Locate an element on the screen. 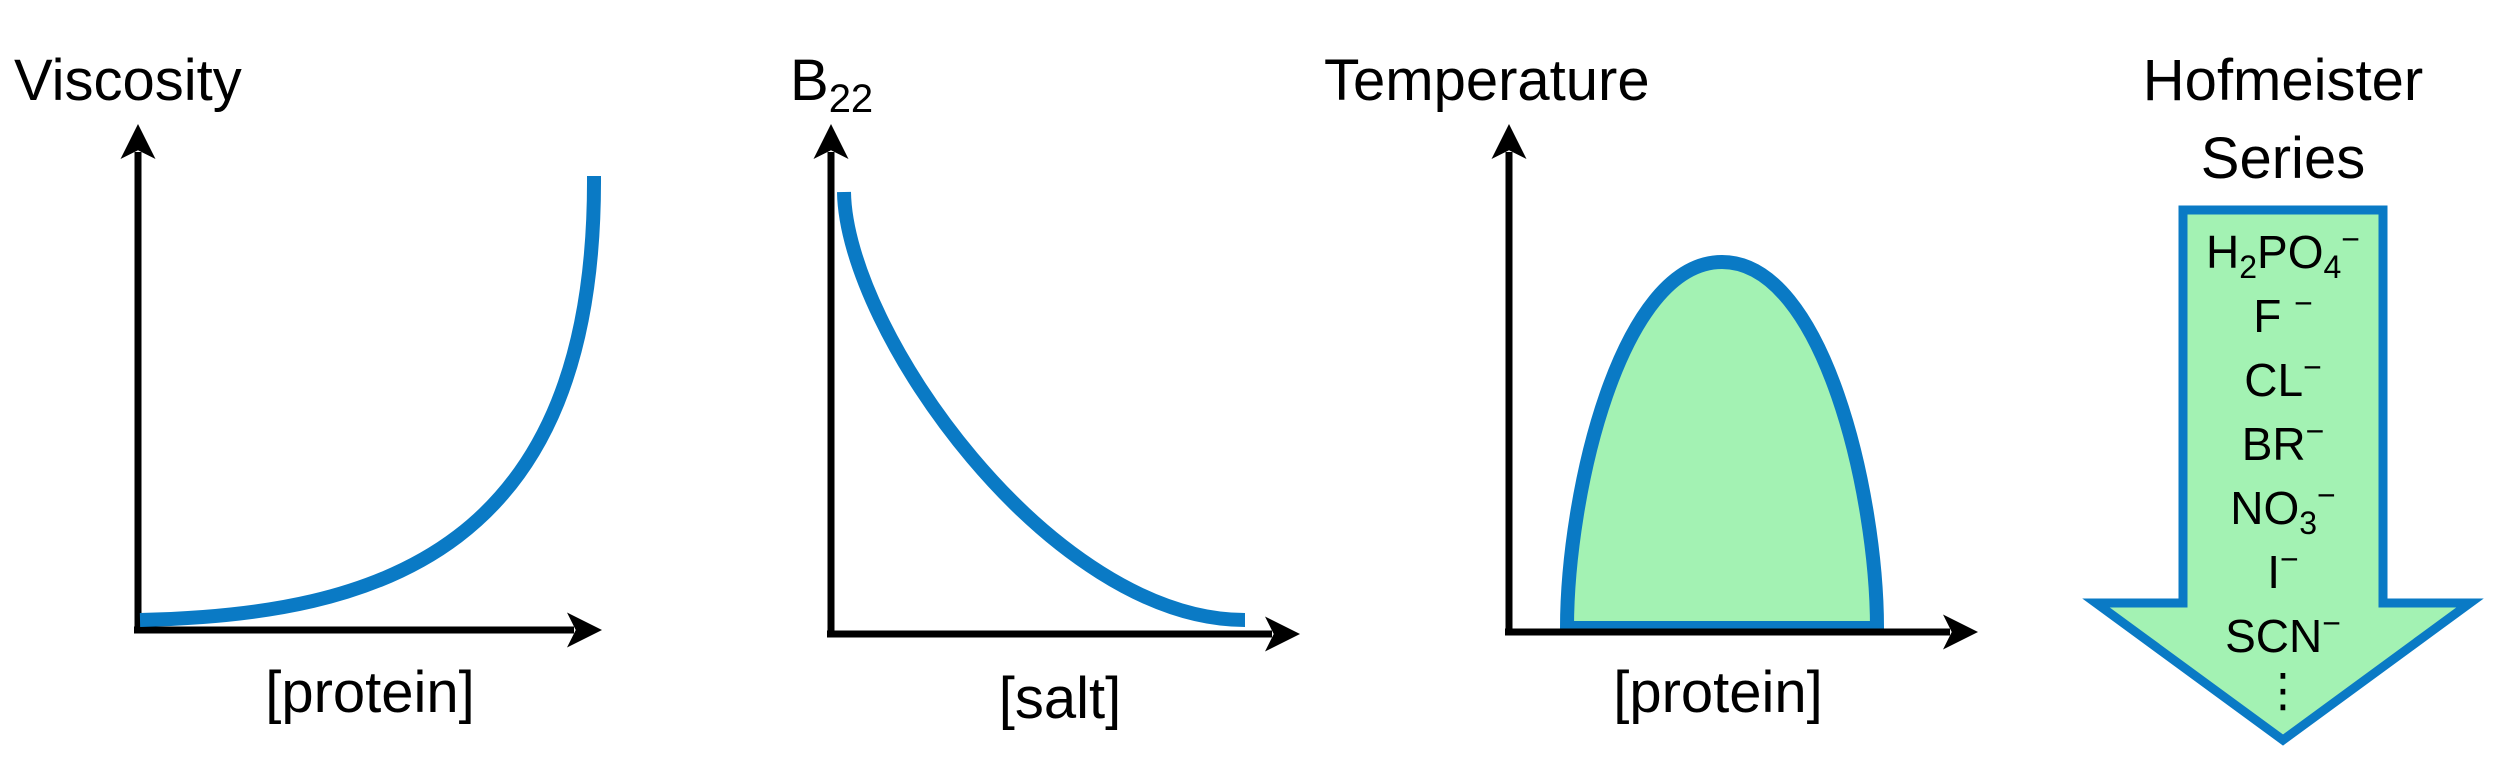  phase-dome is located at coordinates (1722, 444).